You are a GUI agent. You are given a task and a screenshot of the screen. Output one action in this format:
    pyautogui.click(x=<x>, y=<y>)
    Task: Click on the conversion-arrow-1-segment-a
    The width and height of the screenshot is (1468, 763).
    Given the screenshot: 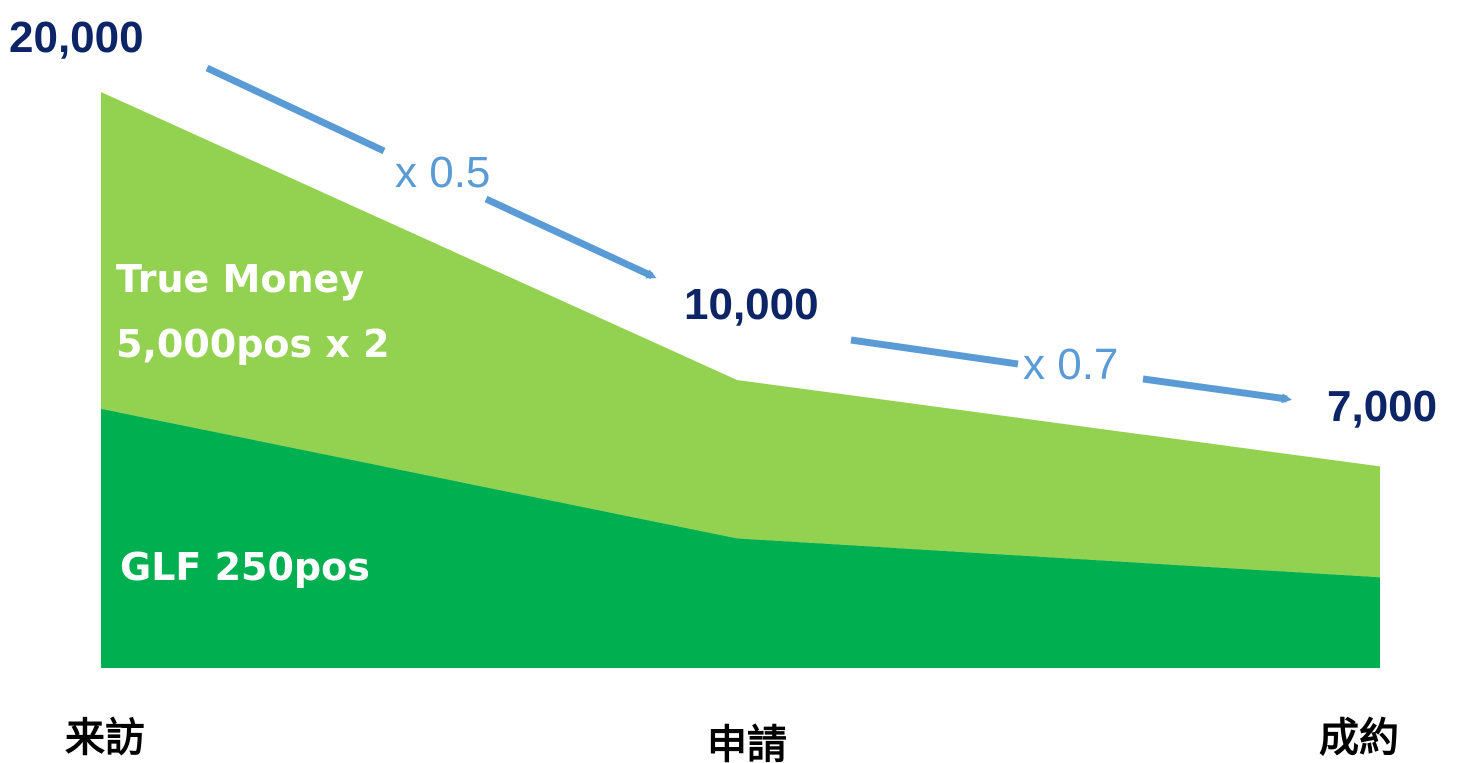 What is the action you would take?
    pyautogui.click(x=295, y=109)
    